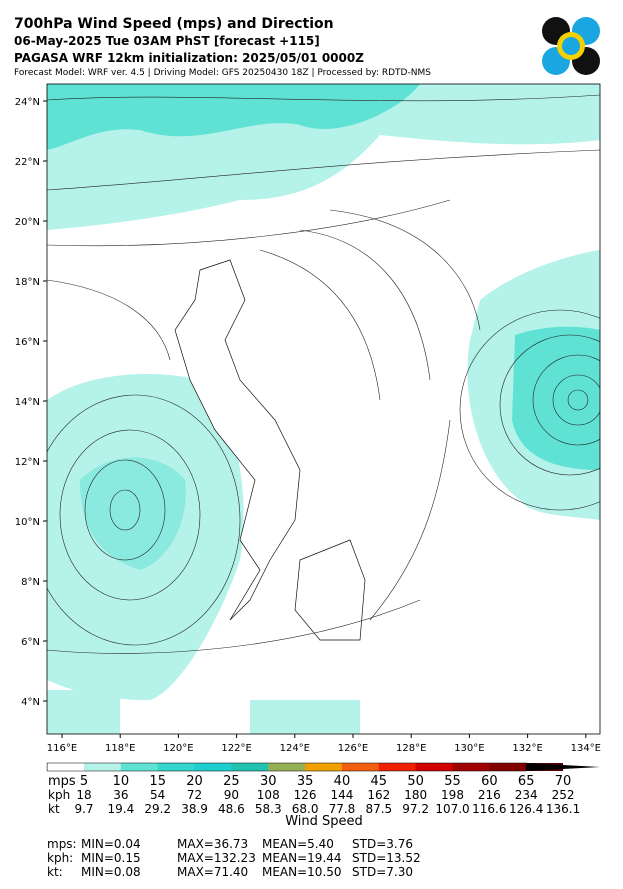 The width and height of the screenshot is (623, 889). What do you see at coordinates (30, 702) in the screenshot?
I see `lat-label: 4°N` at bounding box center [30, 702].